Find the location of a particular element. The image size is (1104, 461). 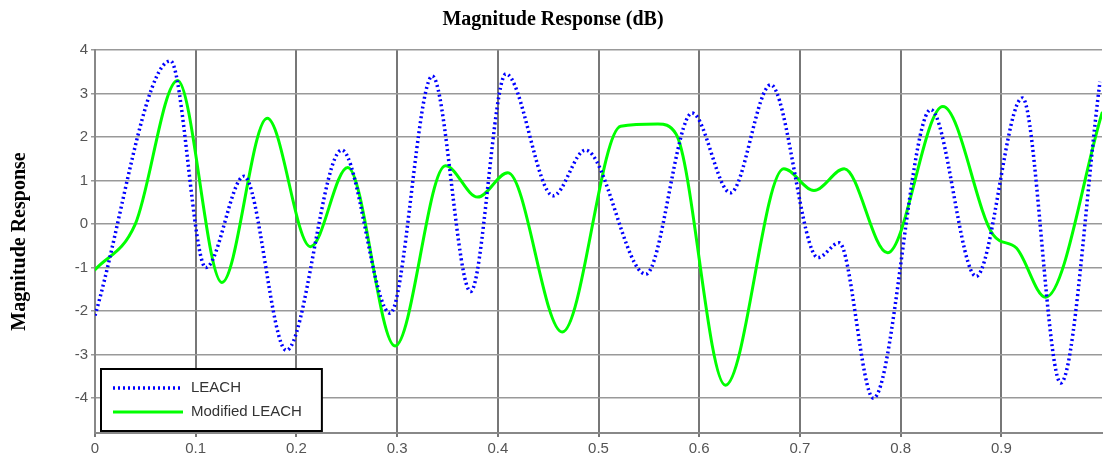

y-tick-label: -3 is located at coordinates (81, 353).